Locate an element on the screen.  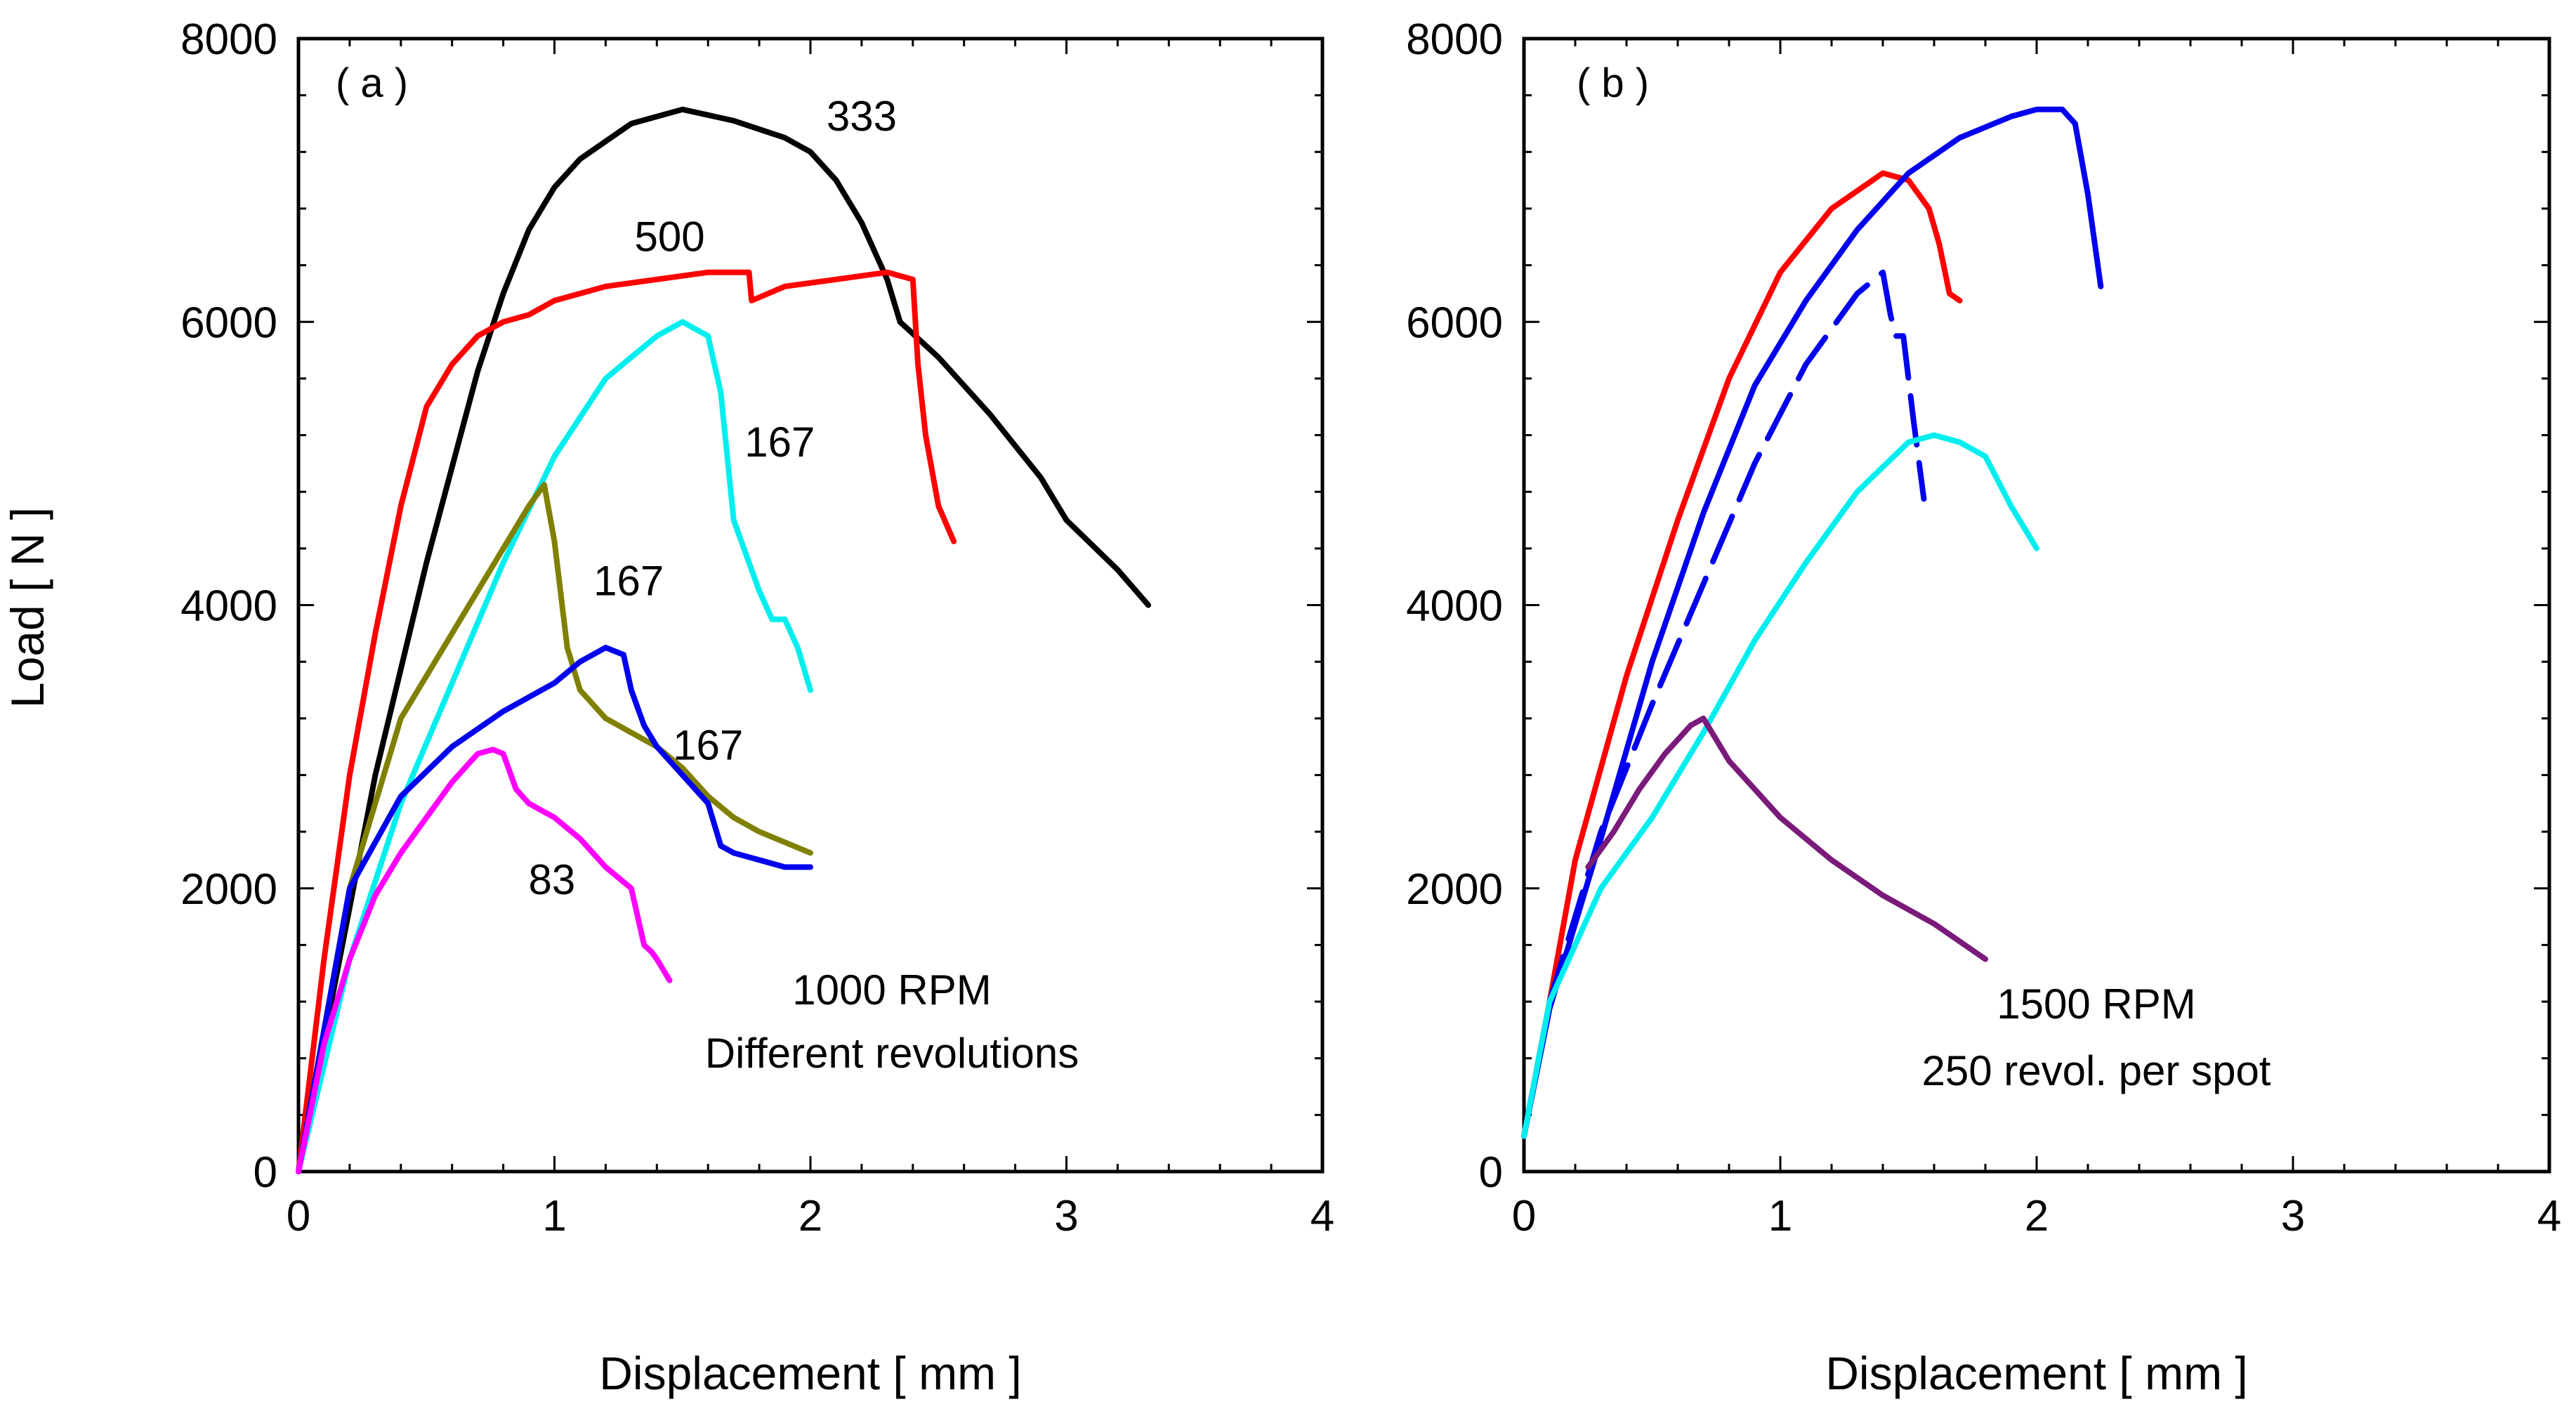
series-line-red is located at coordinates (1742, 654).